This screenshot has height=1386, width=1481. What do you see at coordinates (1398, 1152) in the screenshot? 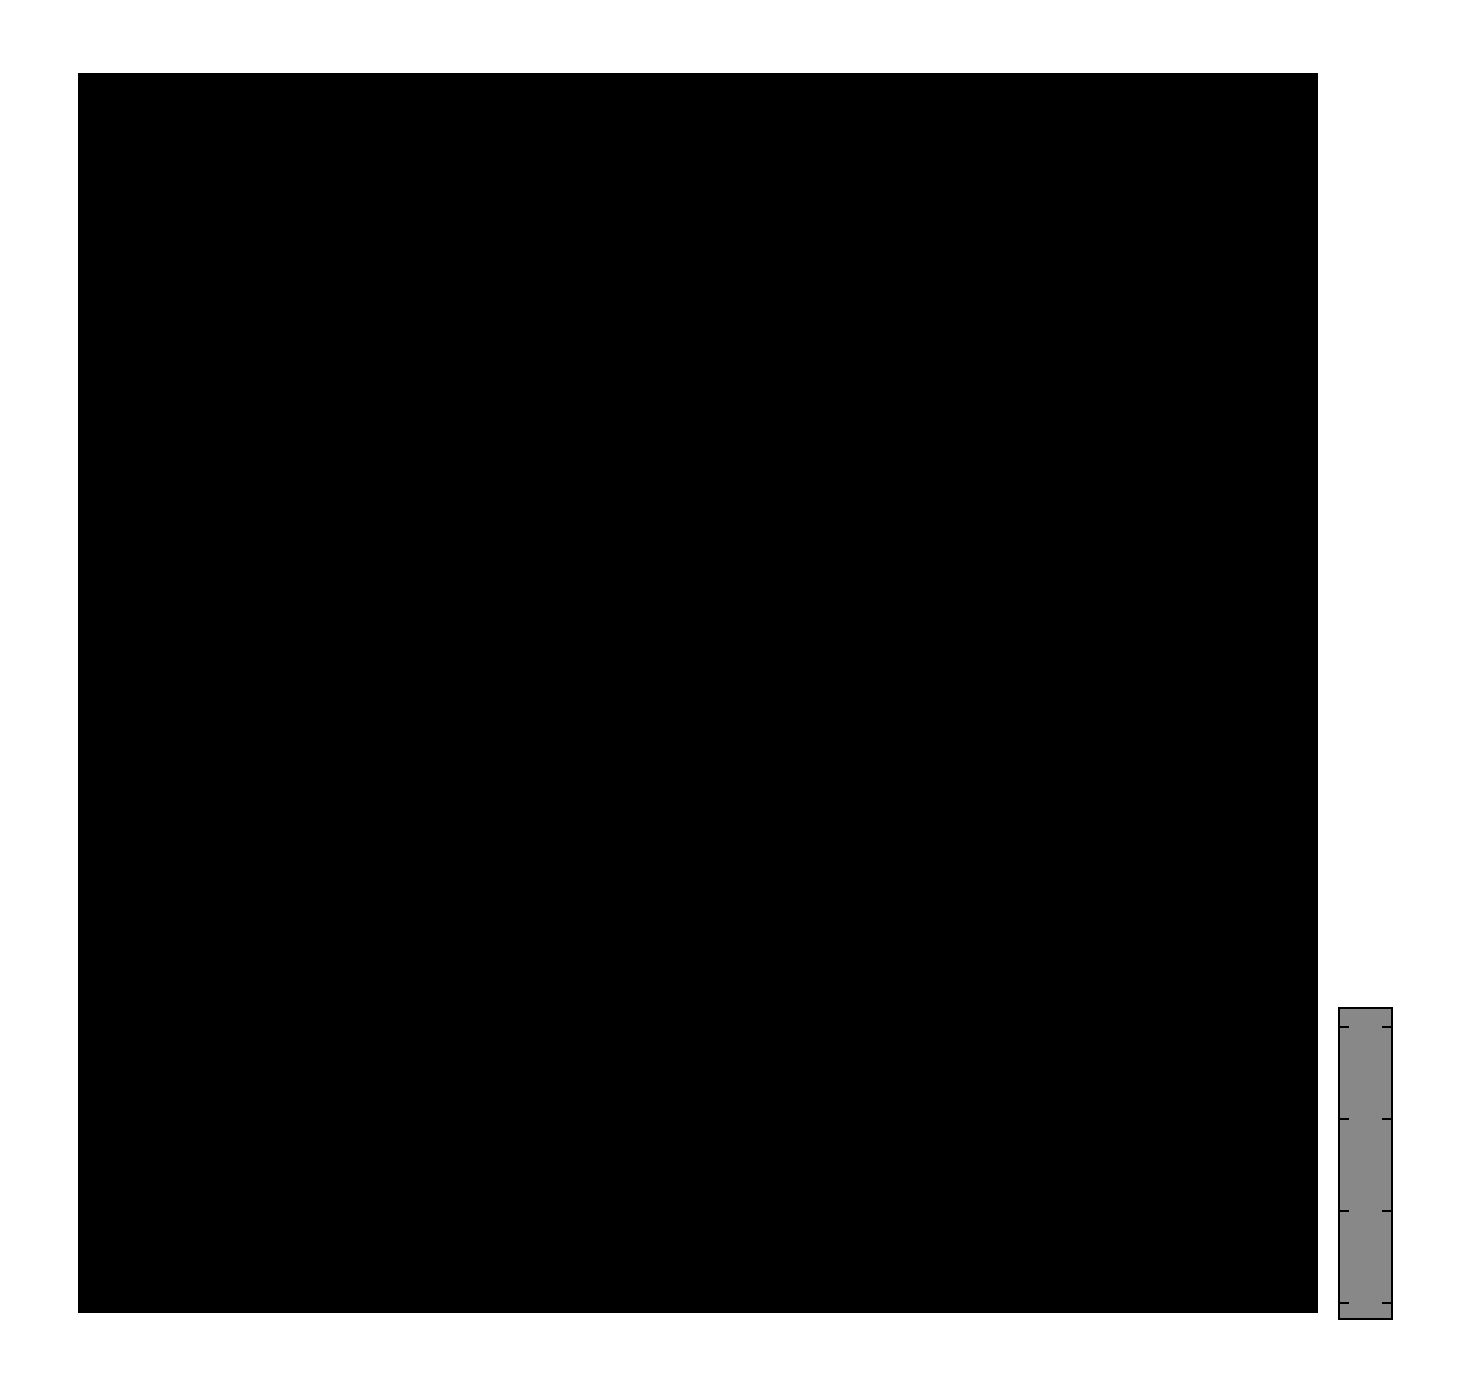
I see `colorbar` at bounding box center [1398, 1152].